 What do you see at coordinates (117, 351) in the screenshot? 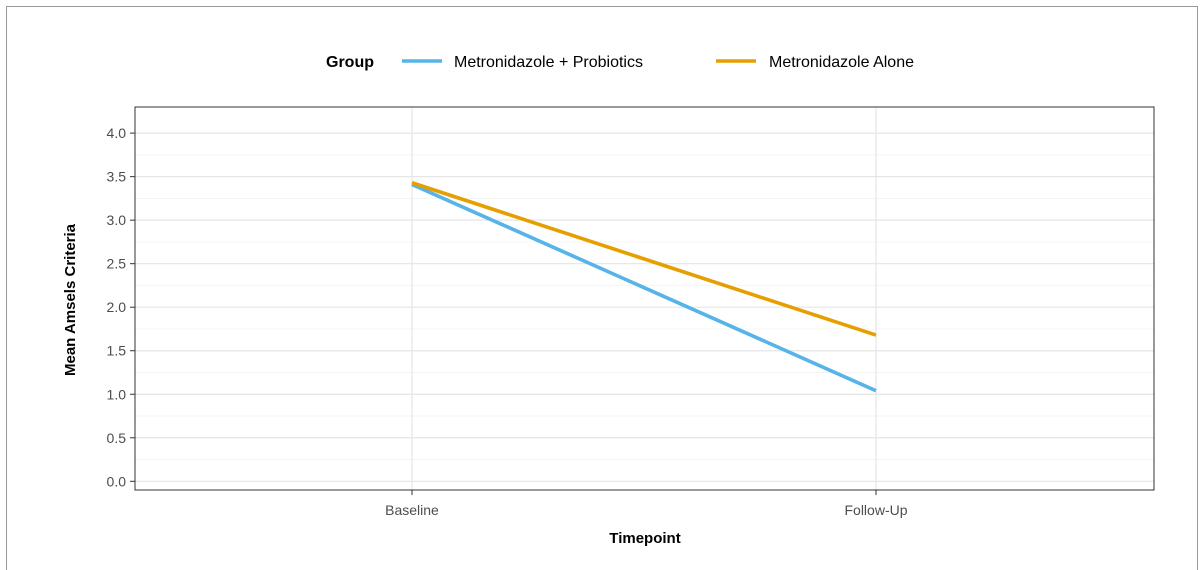
I see `y-tick-label: 1.5` at bounding box center [117, 351].